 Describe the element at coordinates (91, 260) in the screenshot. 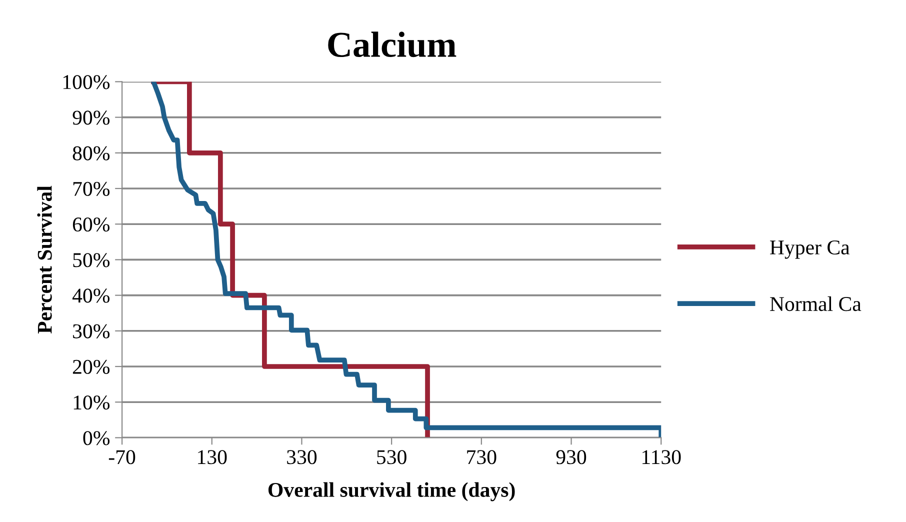

I see `y-tick-label: 50%` at that location.